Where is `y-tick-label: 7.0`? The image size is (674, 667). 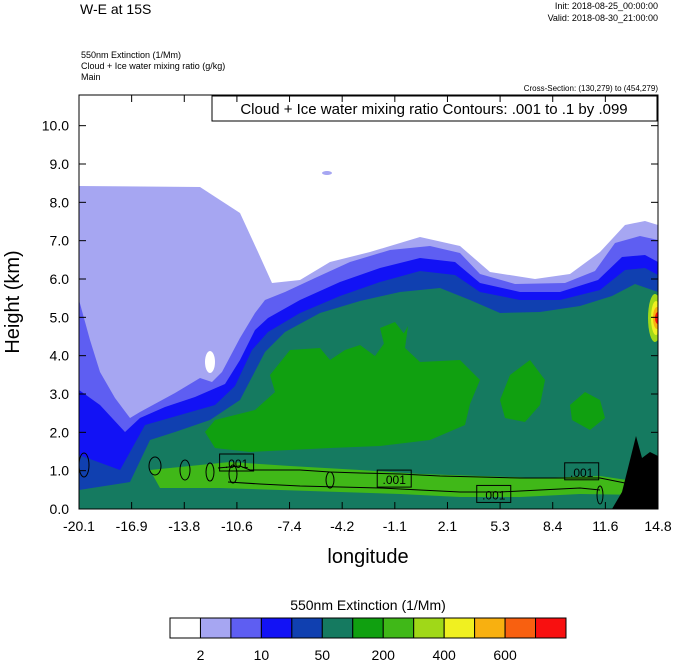
y-tick-label: 7.0 is located at coordinates (60, 241).